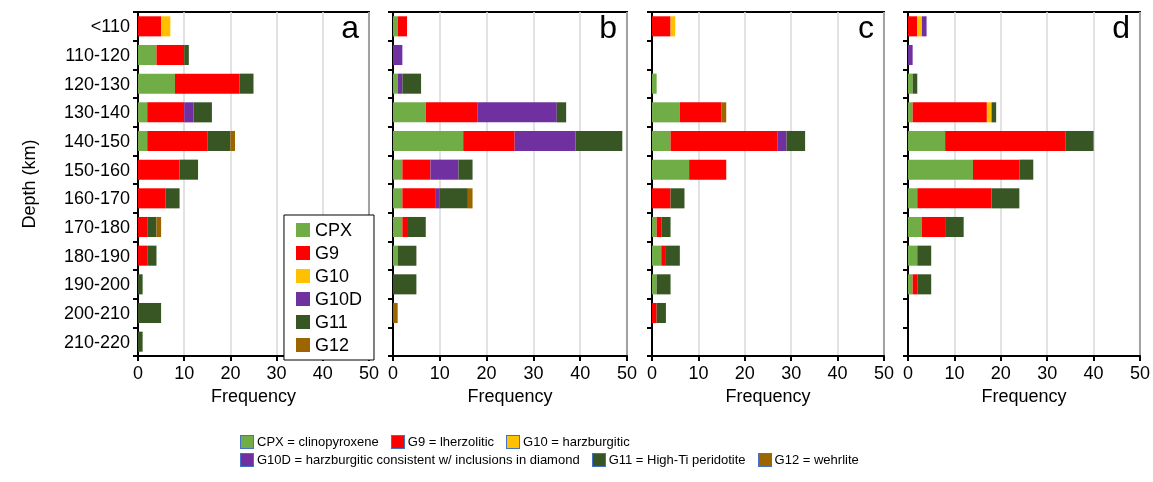 Image resolution: width=1153 pixels, height=482 pixels. What do you see at coordinates (608, 27) in the screenshot?
I see `chart-title: b` at bounding box center [608, 27].